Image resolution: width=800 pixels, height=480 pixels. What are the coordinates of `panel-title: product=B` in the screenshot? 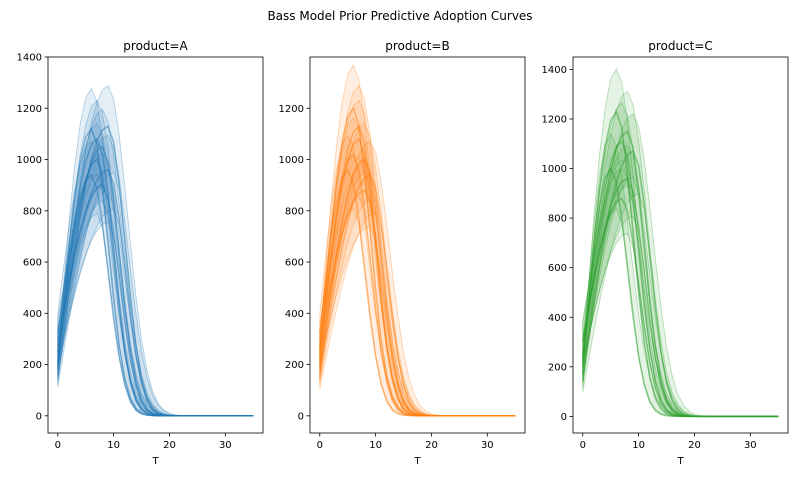 It's located at (417, 46).